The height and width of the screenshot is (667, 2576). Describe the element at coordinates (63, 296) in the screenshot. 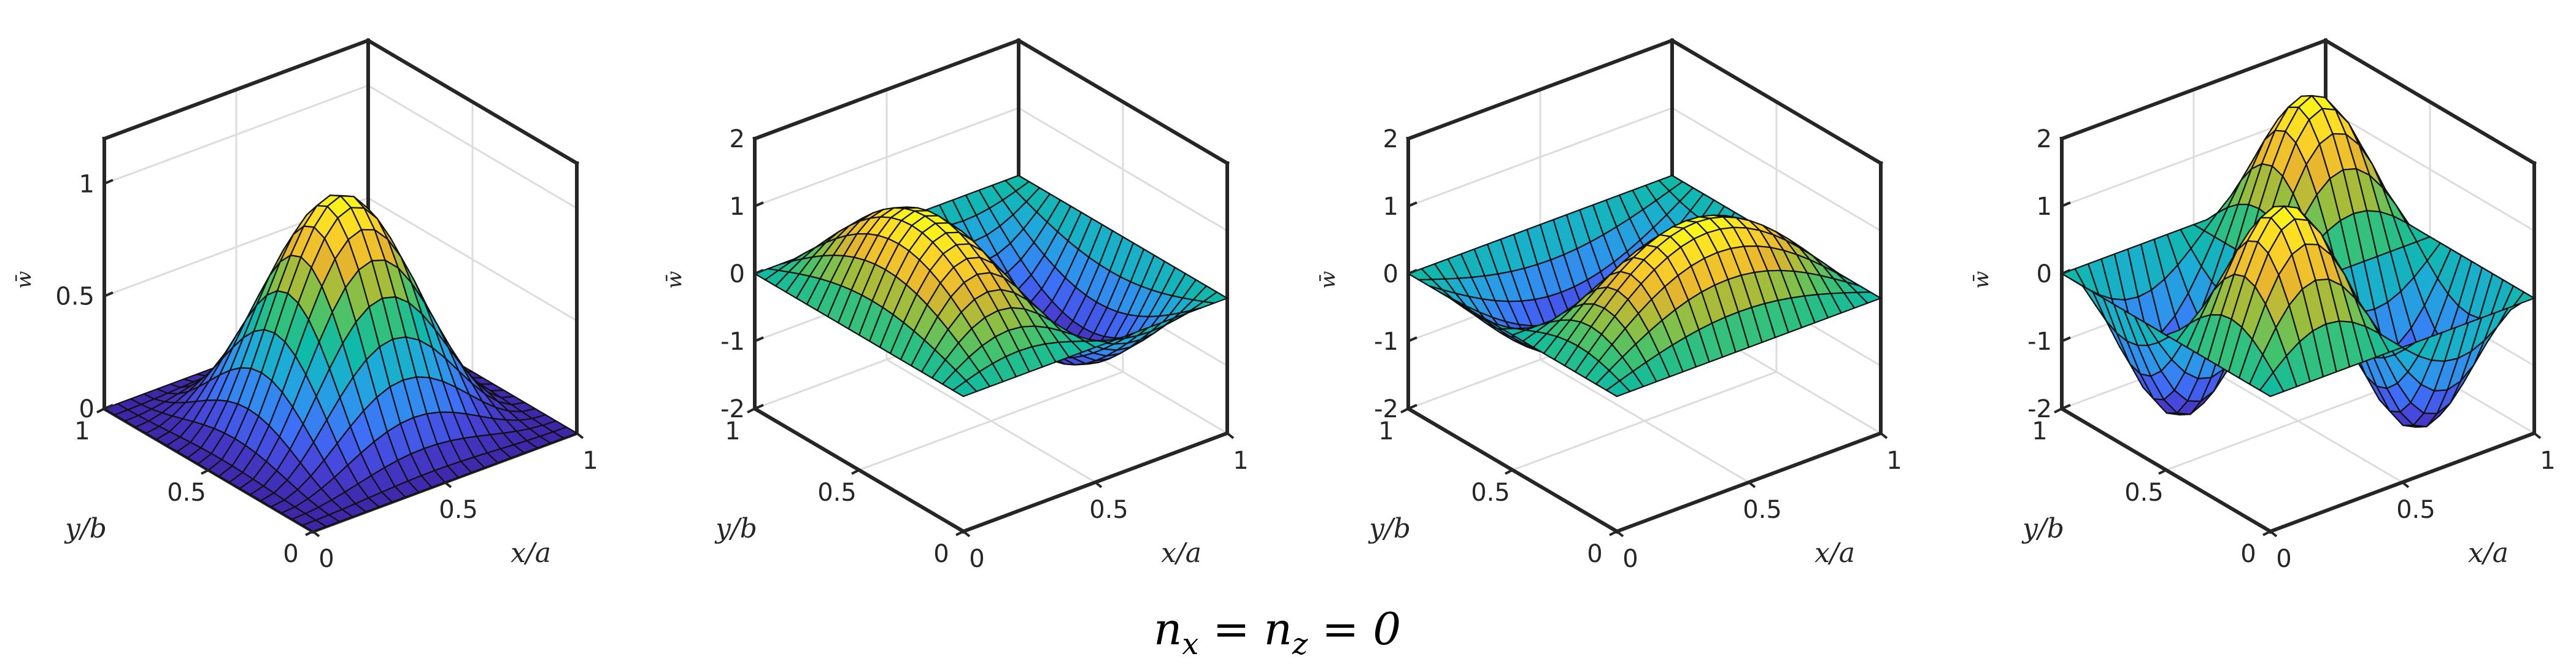

I see `z-axis: 0 0.5 1 w̄` at that location.